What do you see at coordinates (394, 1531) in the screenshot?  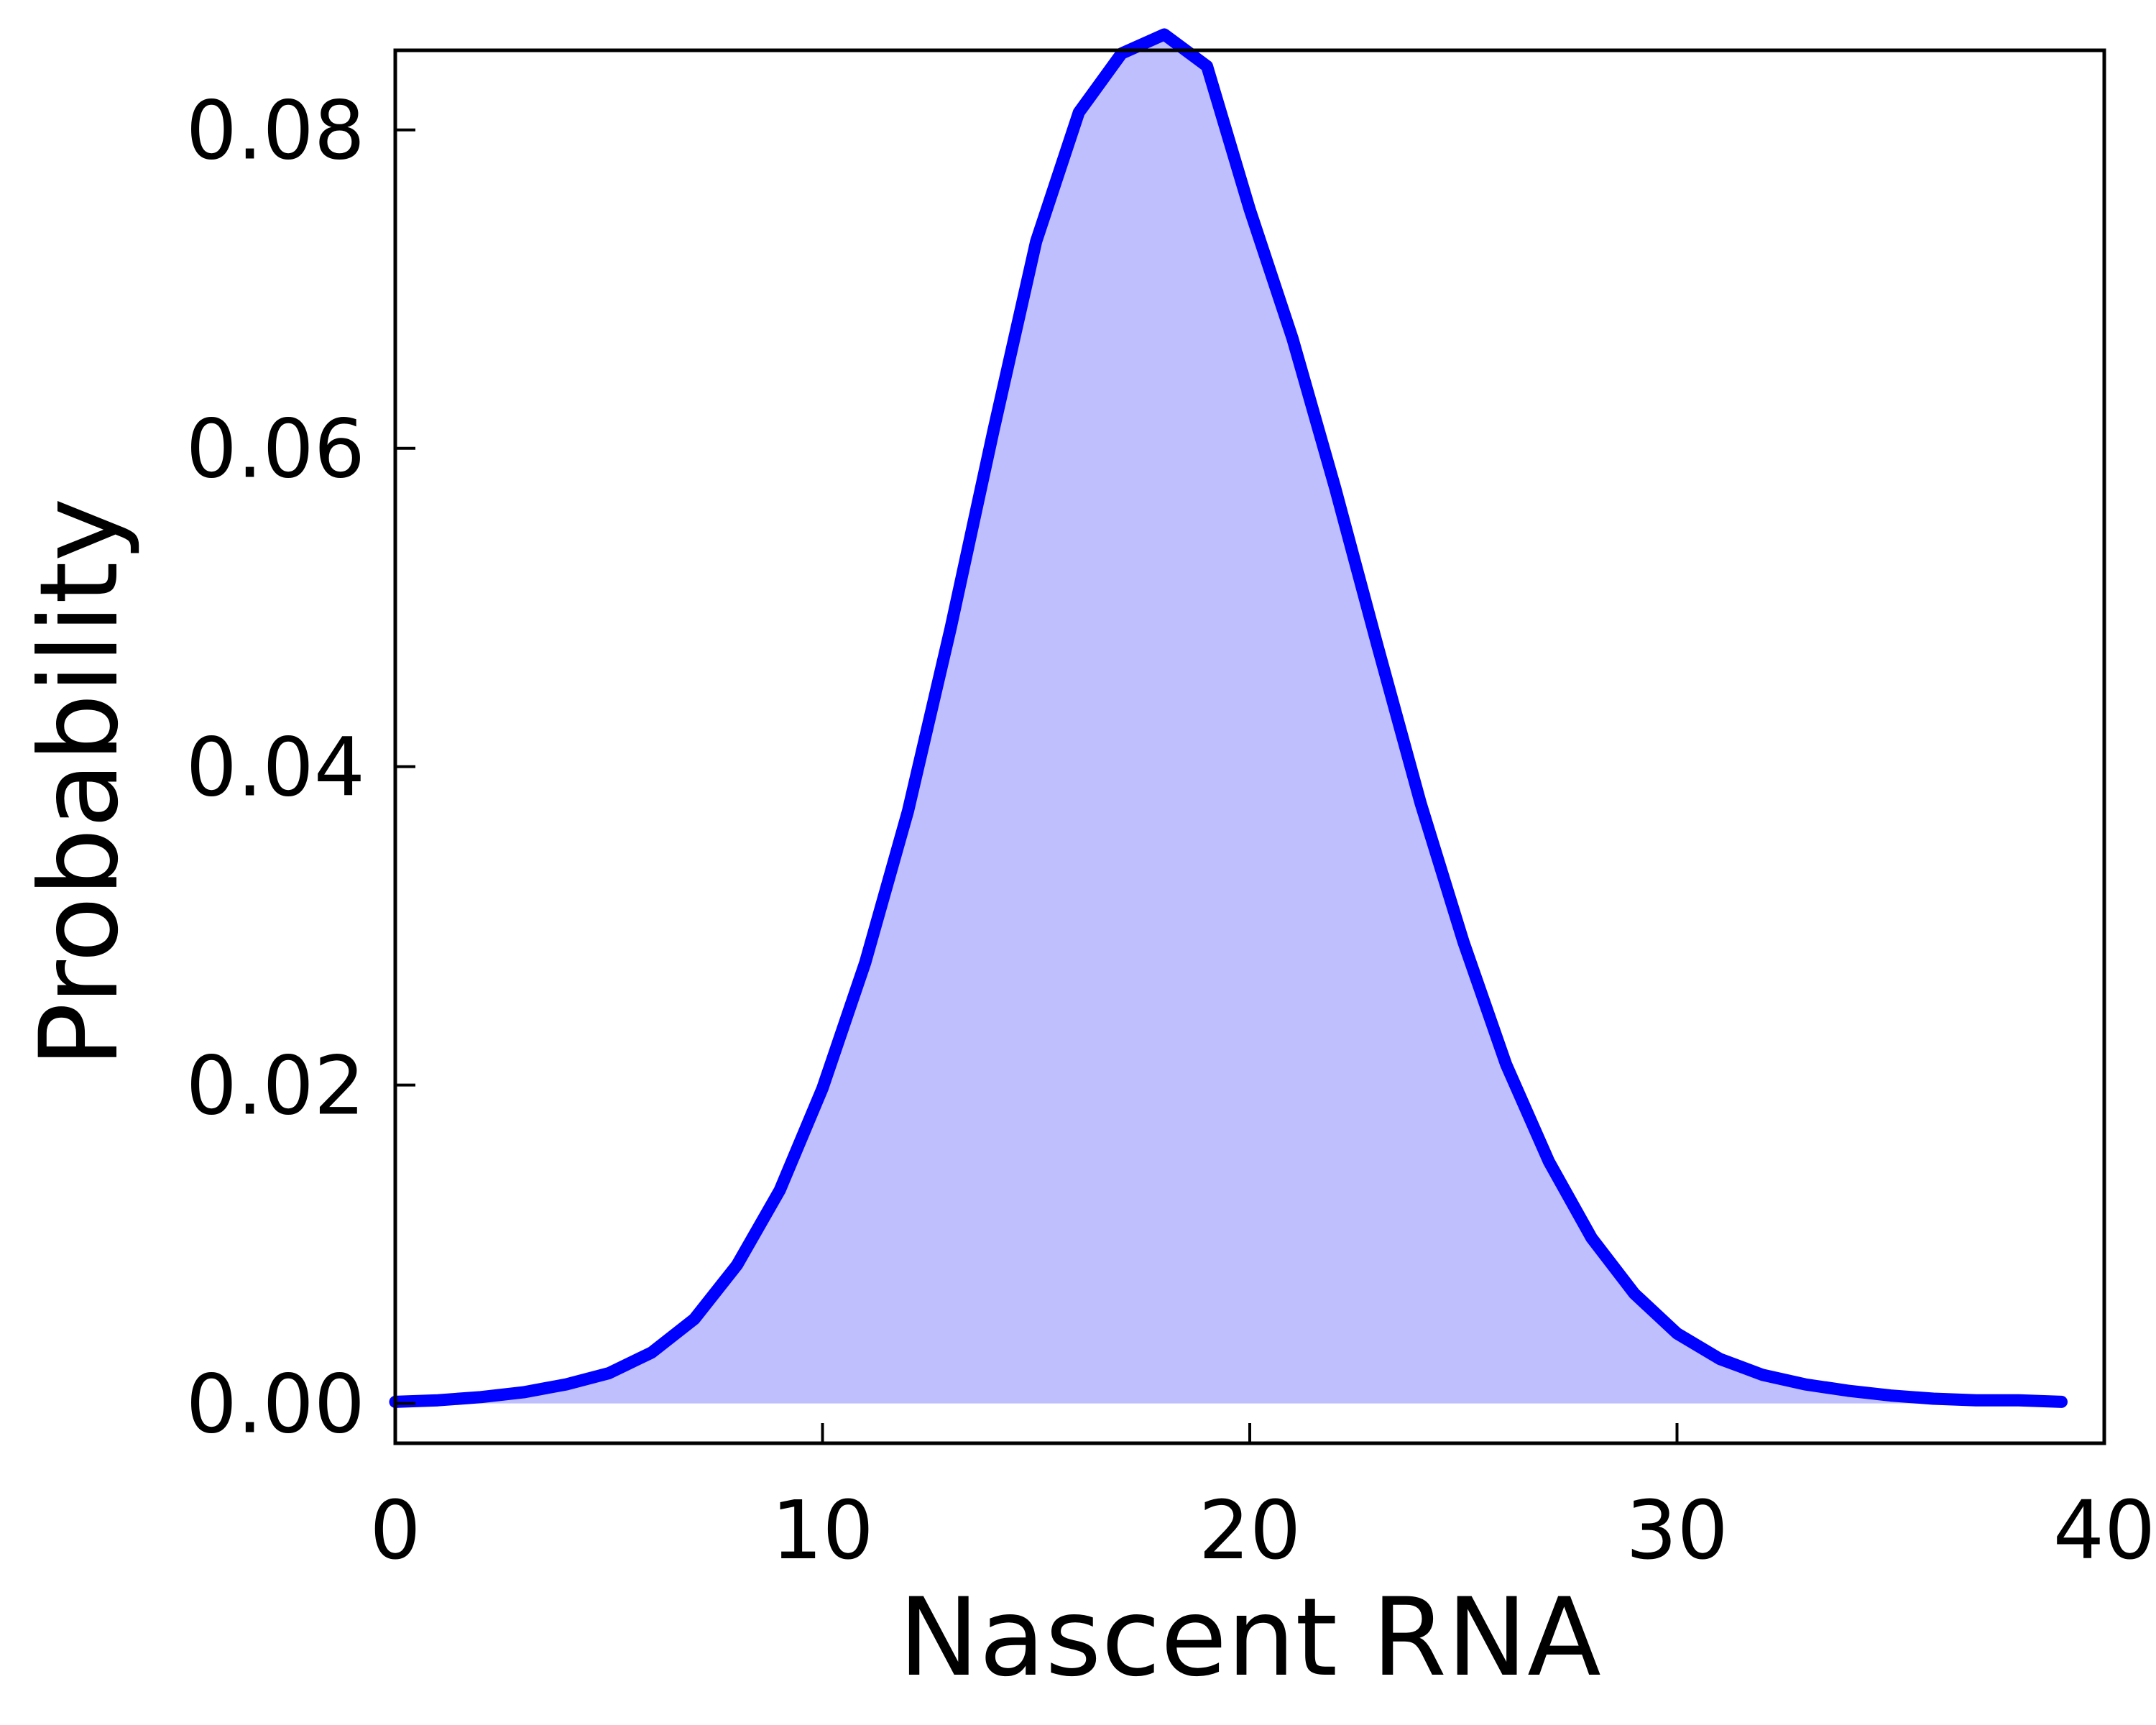 I see `x-tick-label: 0` at bounding box center [394, 1531].